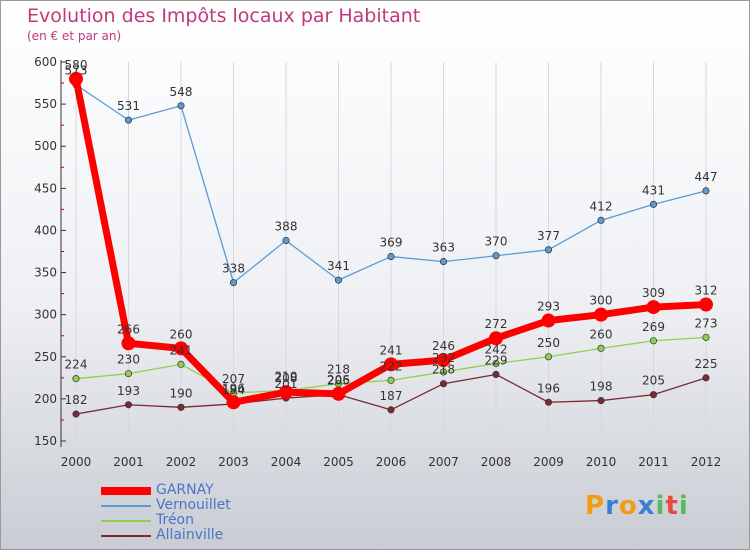  What do you see at coordinates (128, 391) in the screenshot?
I see `data-label: 193` at bounding box center [128, 391].